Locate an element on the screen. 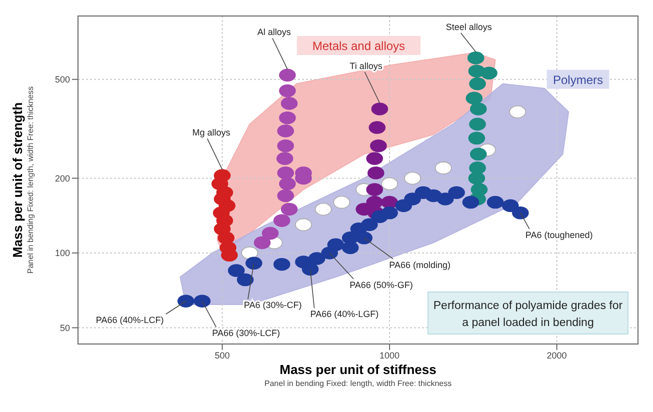  x-axis-title: Mass per unit of stiffness is located at coordinates (358, 369).